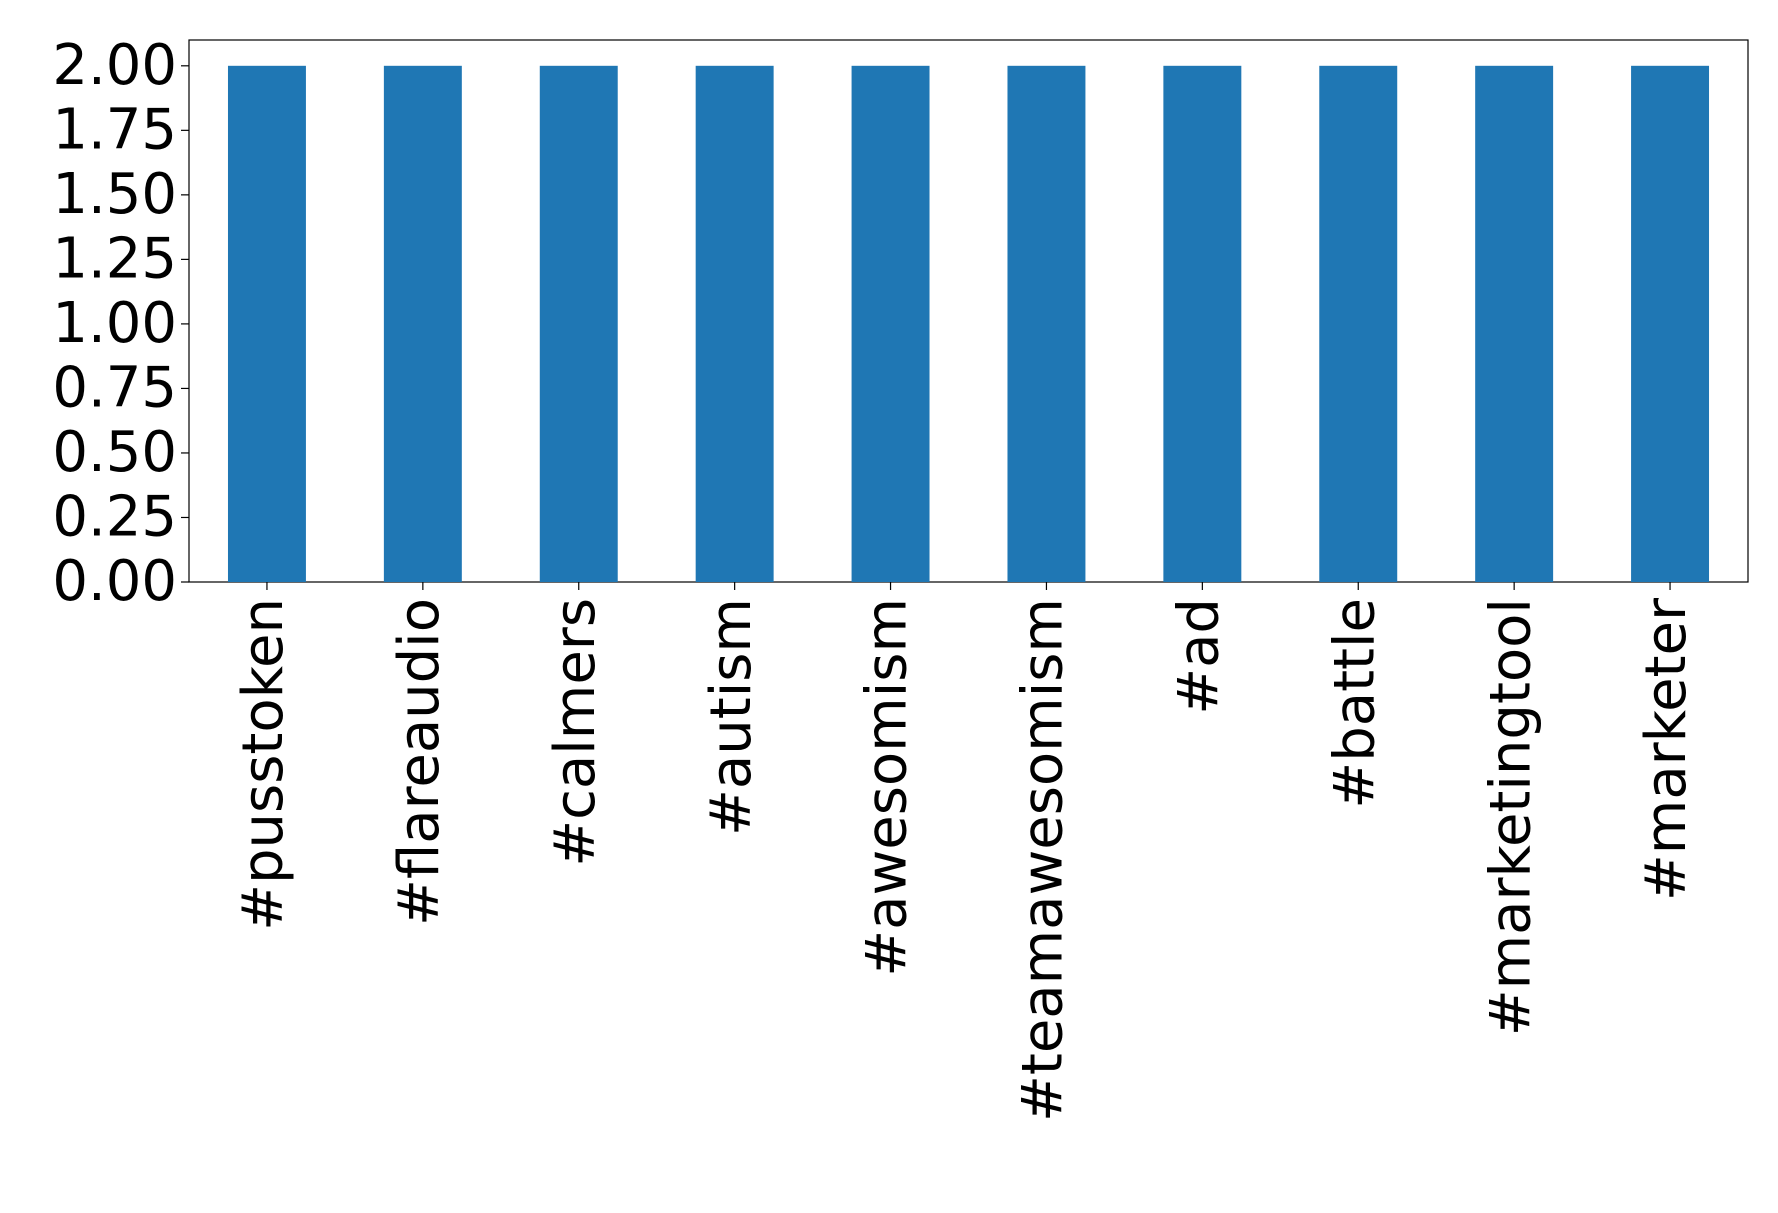 This screenshot has width=1778, height=1213. I want to click on x-tick-label: #pusstoken, so click(263, 764).